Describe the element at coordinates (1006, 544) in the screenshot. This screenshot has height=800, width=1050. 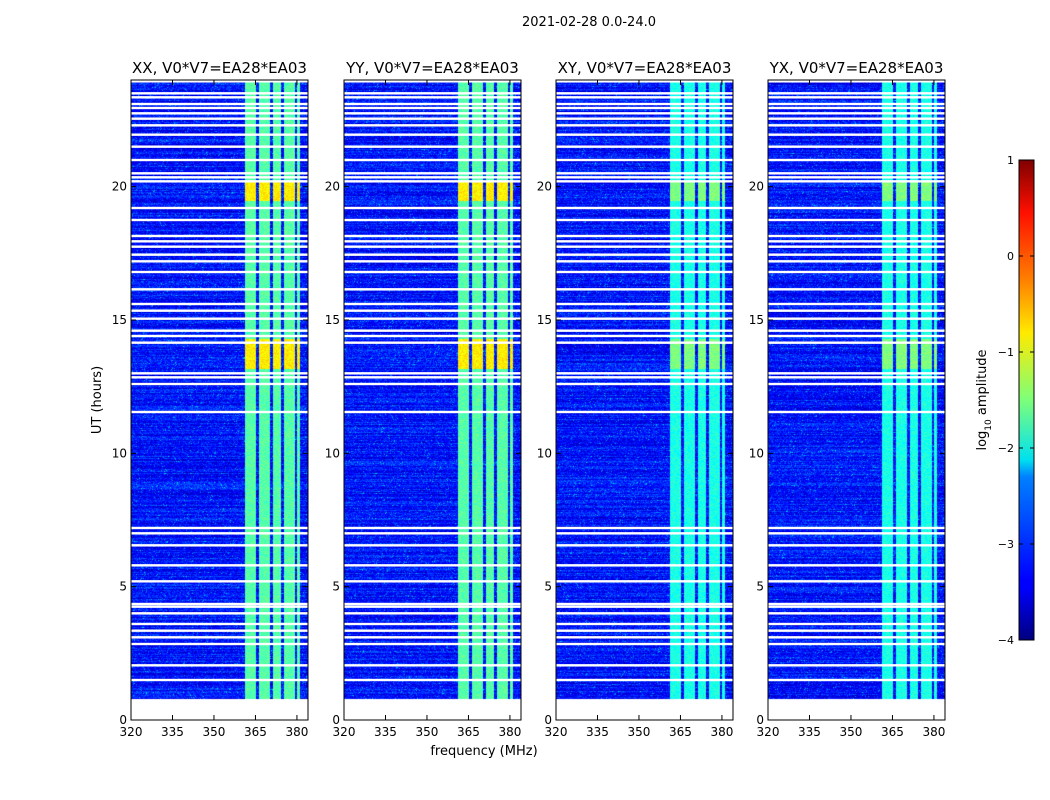
I see `colorbar-tick-label: −3` at that location.